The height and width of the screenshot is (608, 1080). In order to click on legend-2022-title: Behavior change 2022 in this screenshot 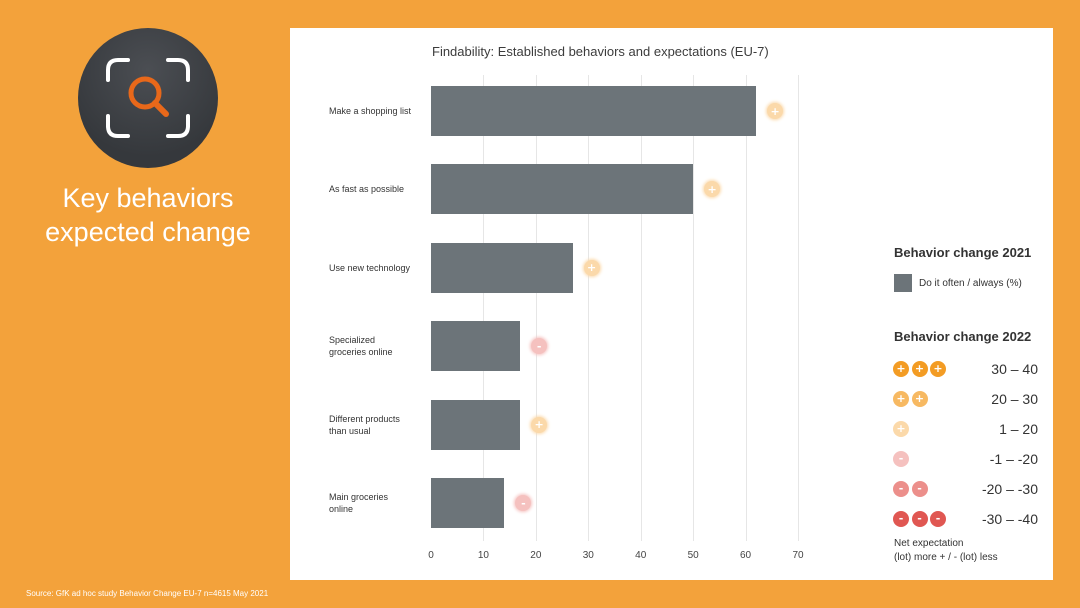, I will do `click(963, 336)`.